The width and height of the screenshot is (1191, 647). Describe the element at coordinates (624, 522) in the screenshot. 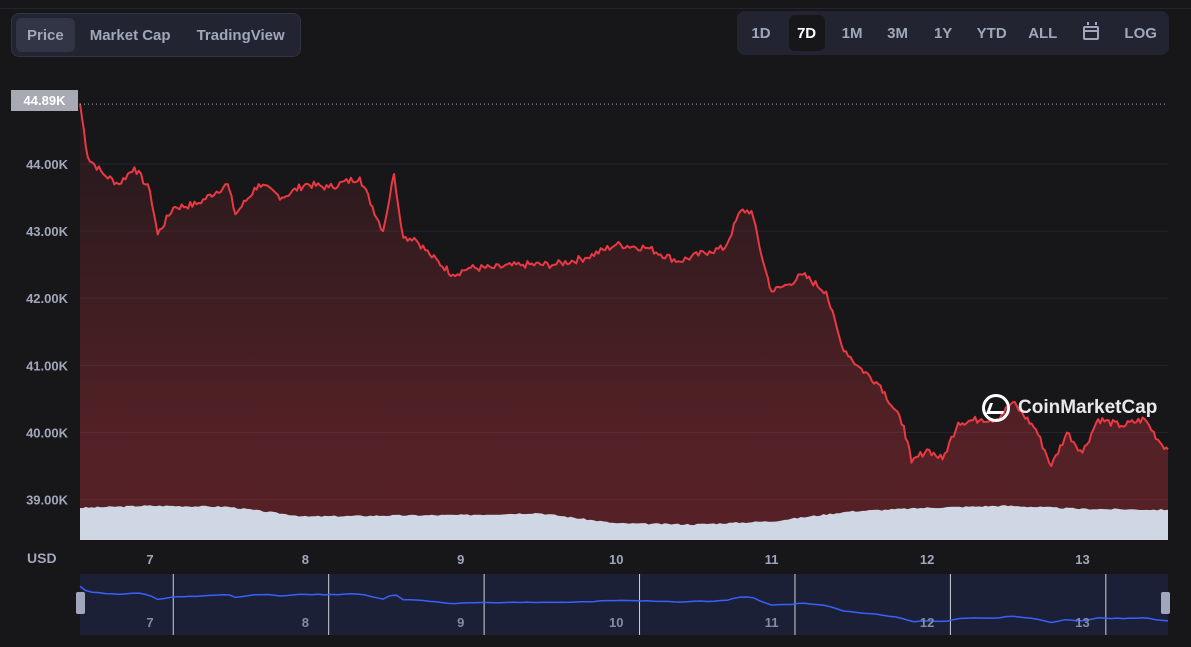

I see `volume-area` at that location.